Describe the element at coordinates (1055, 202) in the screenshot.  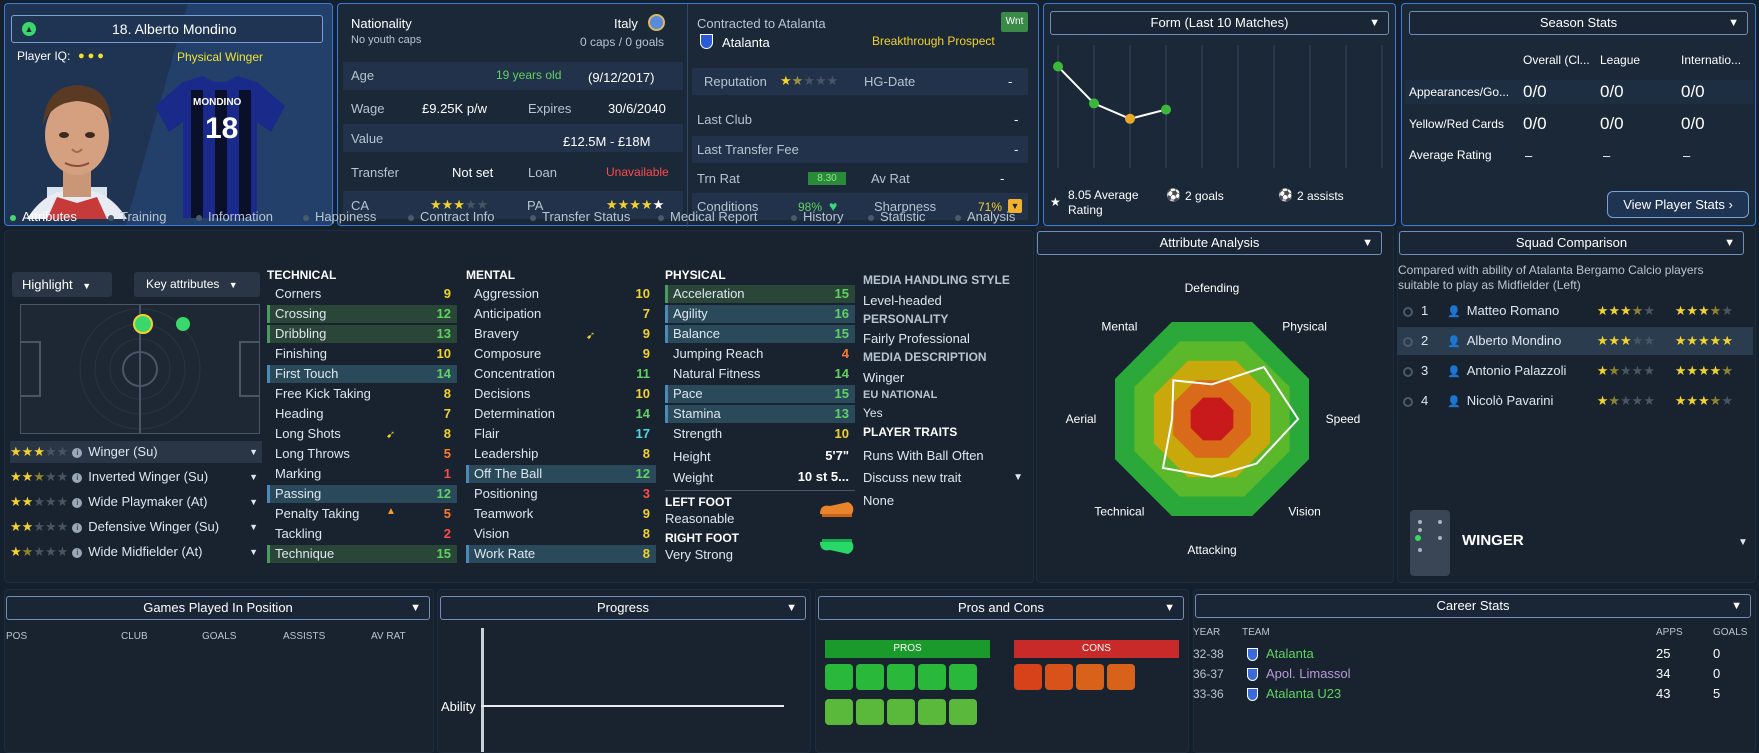
I see `star-icon: ★` at that location.